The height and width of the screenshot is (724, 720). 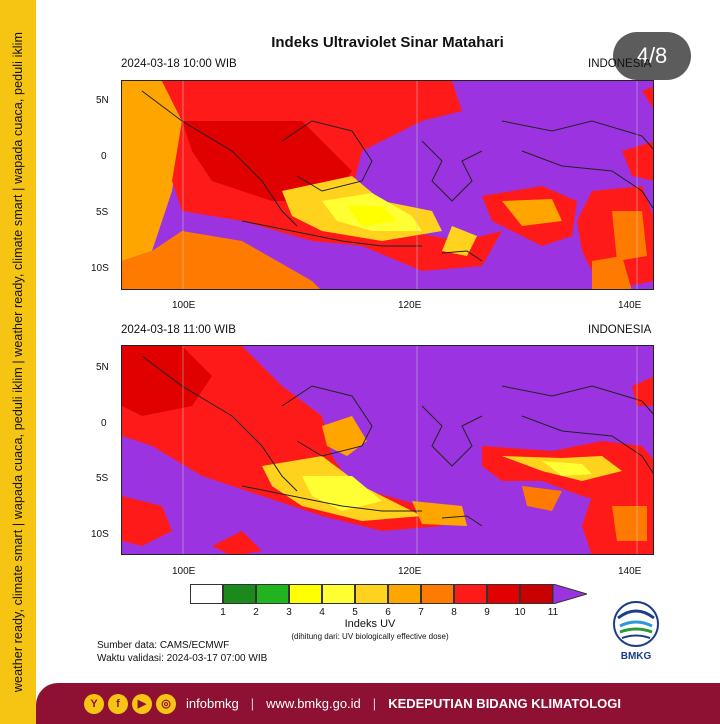 I want to click on validity-time: Waktu validasi: 2024-03-17 07:00 WIB, so click(x=182, y=658).